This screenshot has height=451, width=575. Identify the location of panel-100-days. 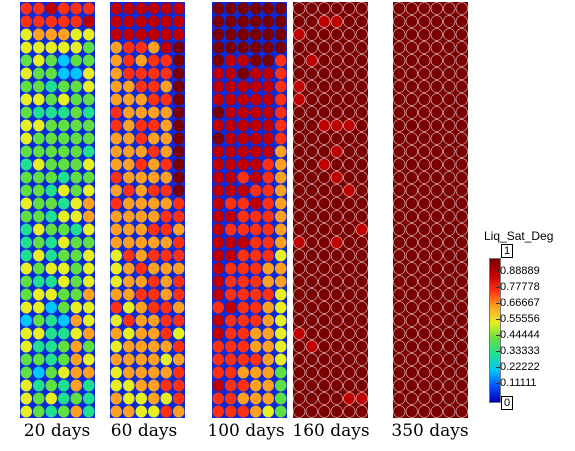
(249, 210).